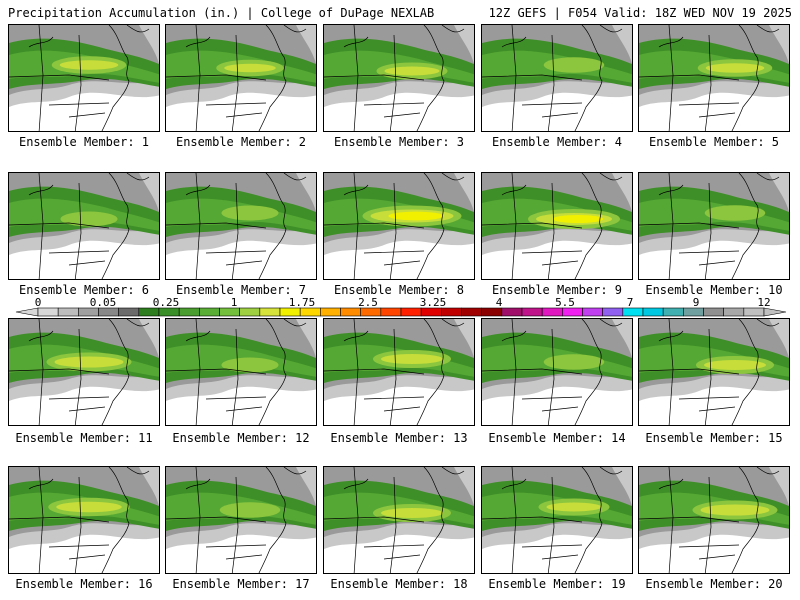 This screenshot has width=800, height=600. Describe the element at coordinates (433, 302) in the screenshot. I see `colorbar-tick-label: 3.25` at that location.